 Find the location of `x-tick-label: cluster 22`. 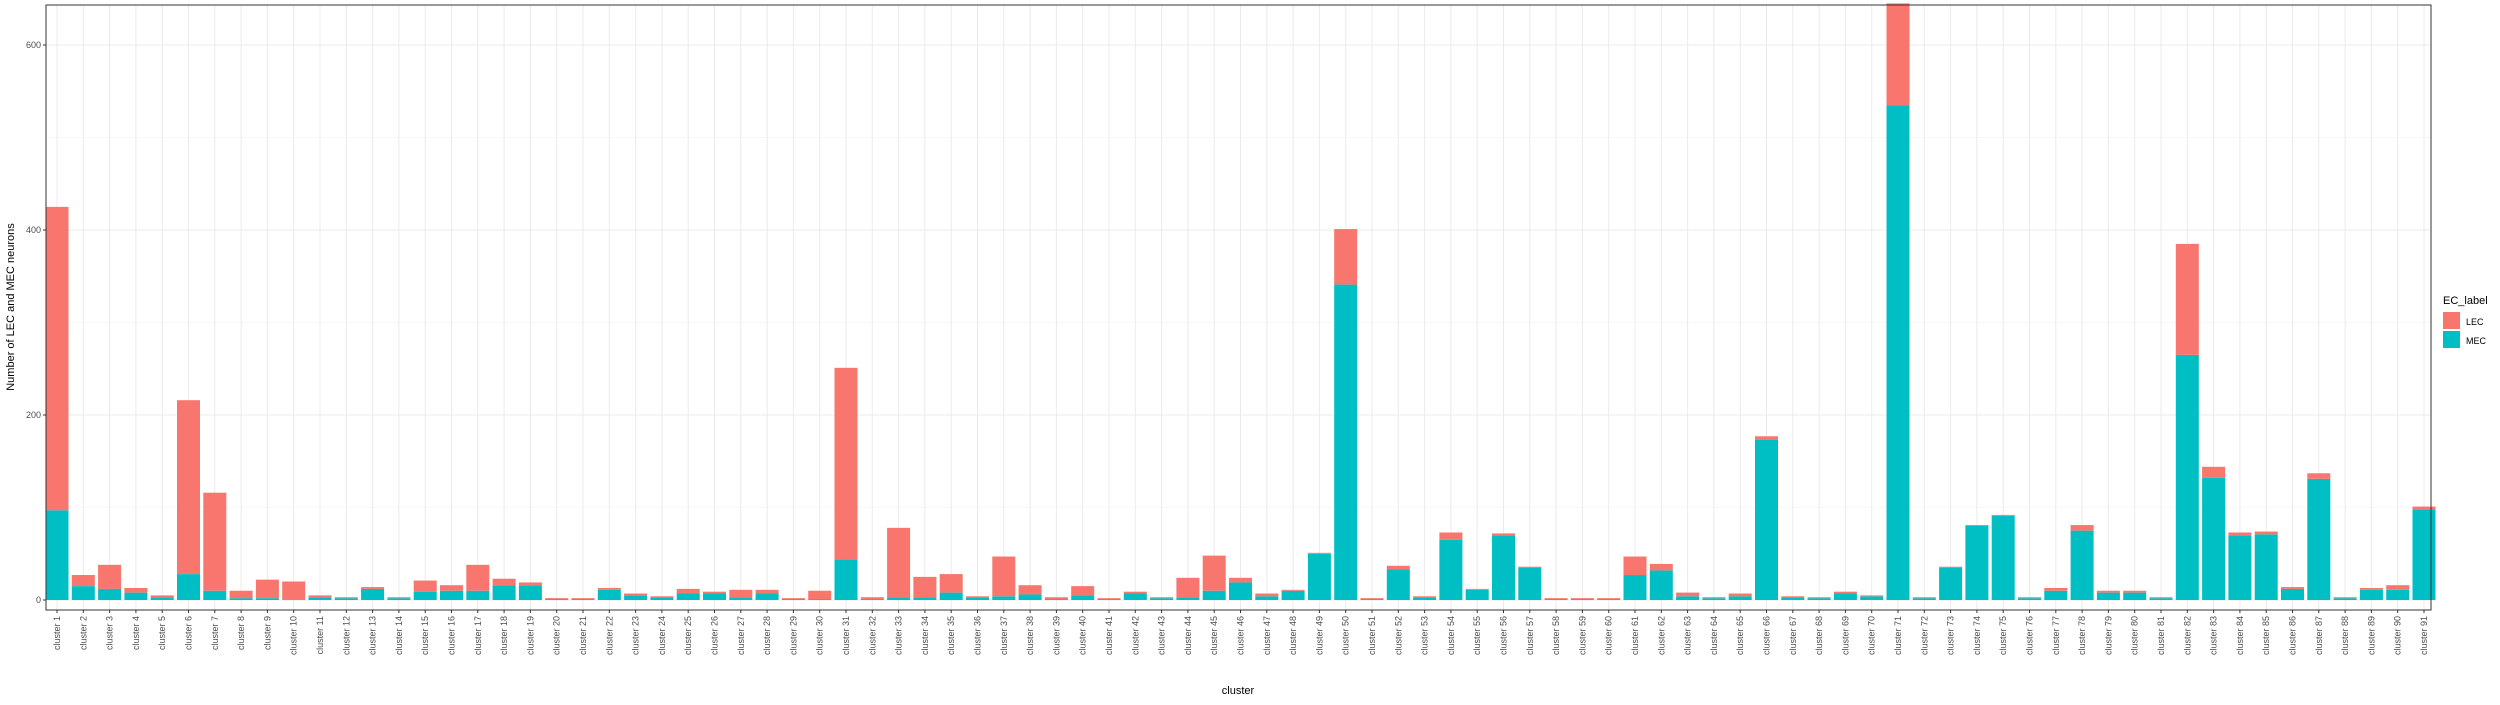

x-tick-label: cluster 22 is located at coordinates (609, 635).